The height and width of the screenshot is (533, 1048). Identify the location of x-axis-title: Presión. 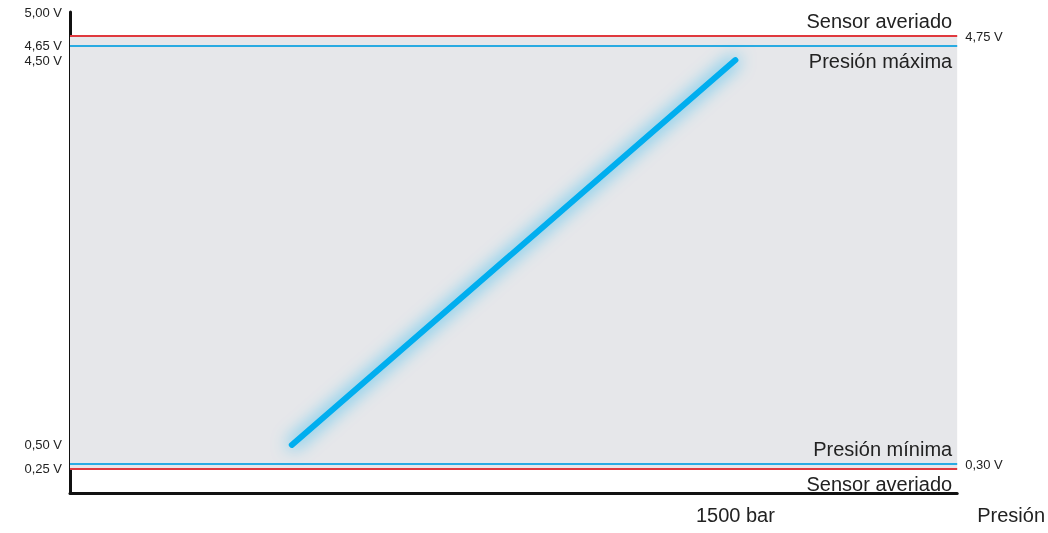
(1011, 515).